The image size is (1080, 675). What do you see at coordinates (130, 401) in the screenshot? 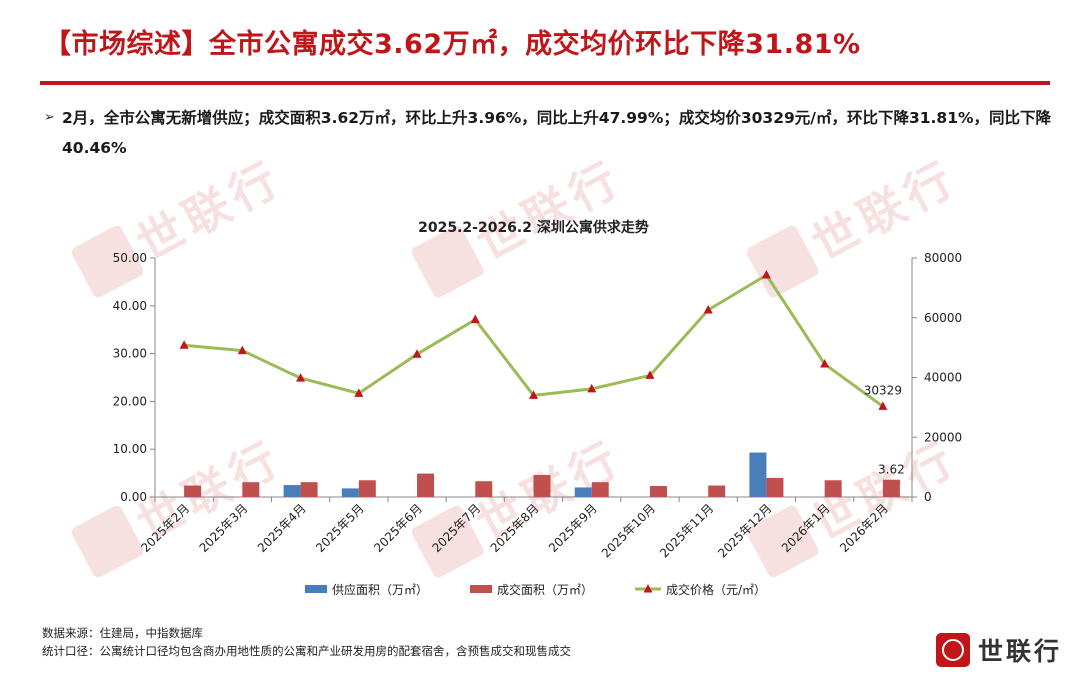
I see `y-left-tick-label: 20.00` at bounding box center [130, 401].